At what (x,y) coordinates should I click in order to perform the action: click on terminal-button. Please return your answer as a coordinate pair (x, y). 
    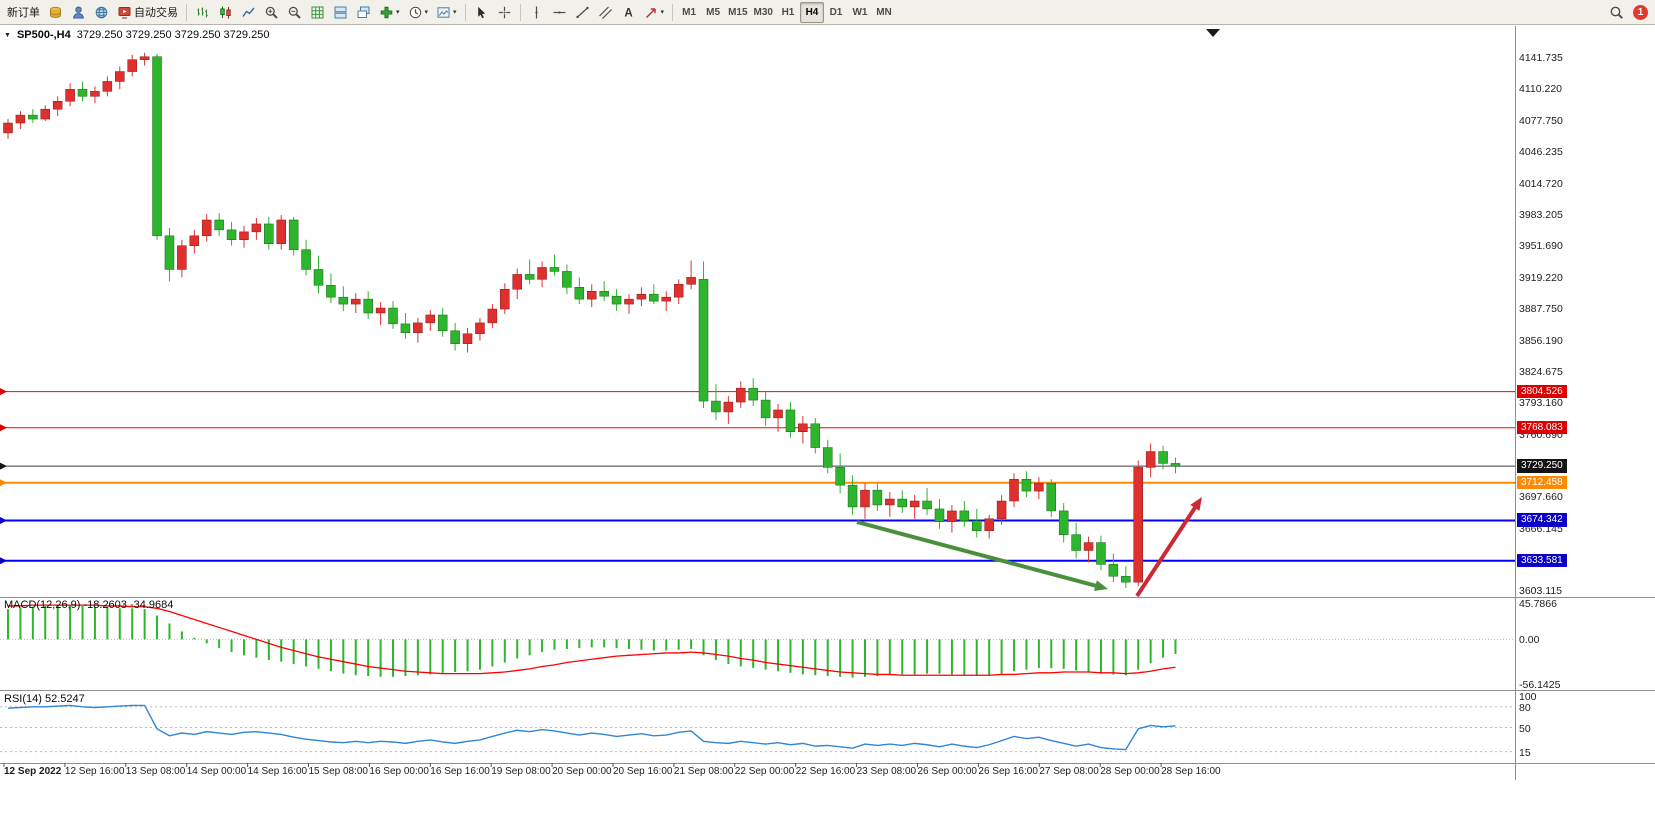
    Looking at the image, I should click on (101, 12).